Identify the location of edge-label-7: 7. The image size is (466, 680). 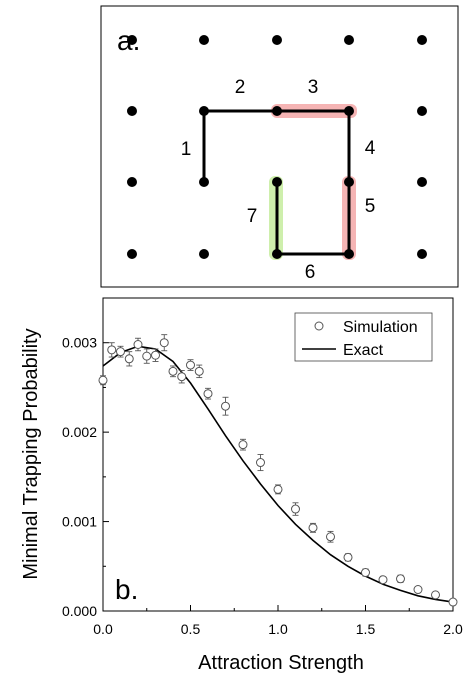
(252, 216).